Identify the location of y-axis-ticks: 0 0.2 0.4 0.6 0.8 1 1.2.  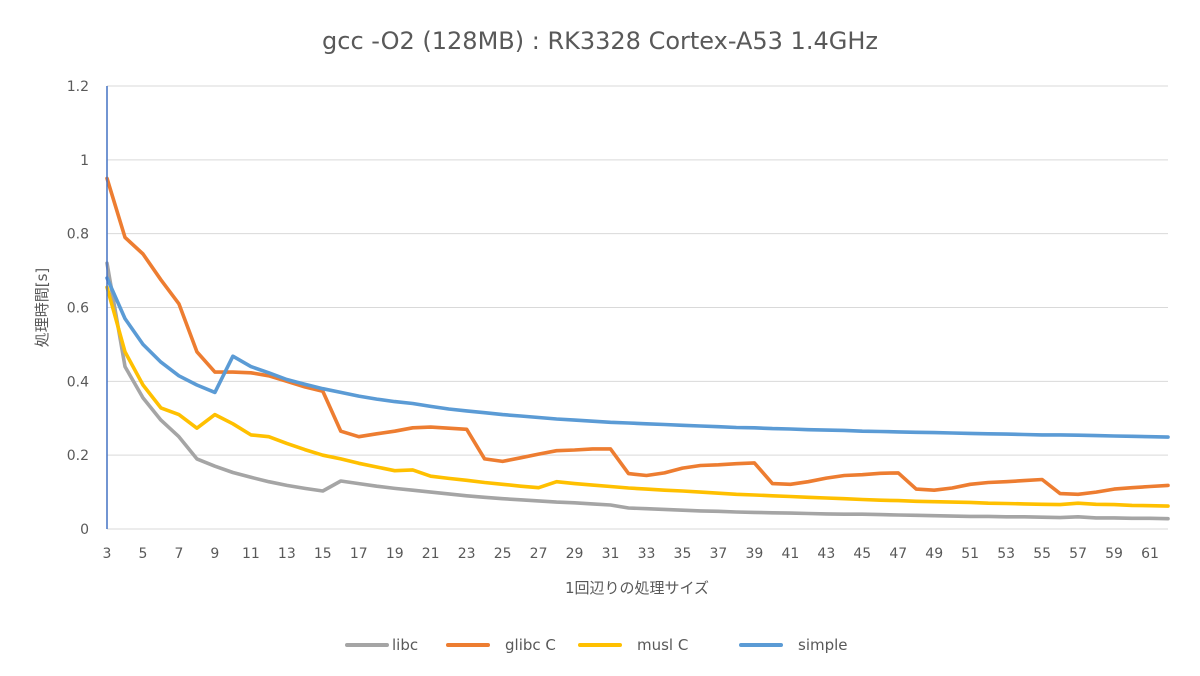
(78, 308).